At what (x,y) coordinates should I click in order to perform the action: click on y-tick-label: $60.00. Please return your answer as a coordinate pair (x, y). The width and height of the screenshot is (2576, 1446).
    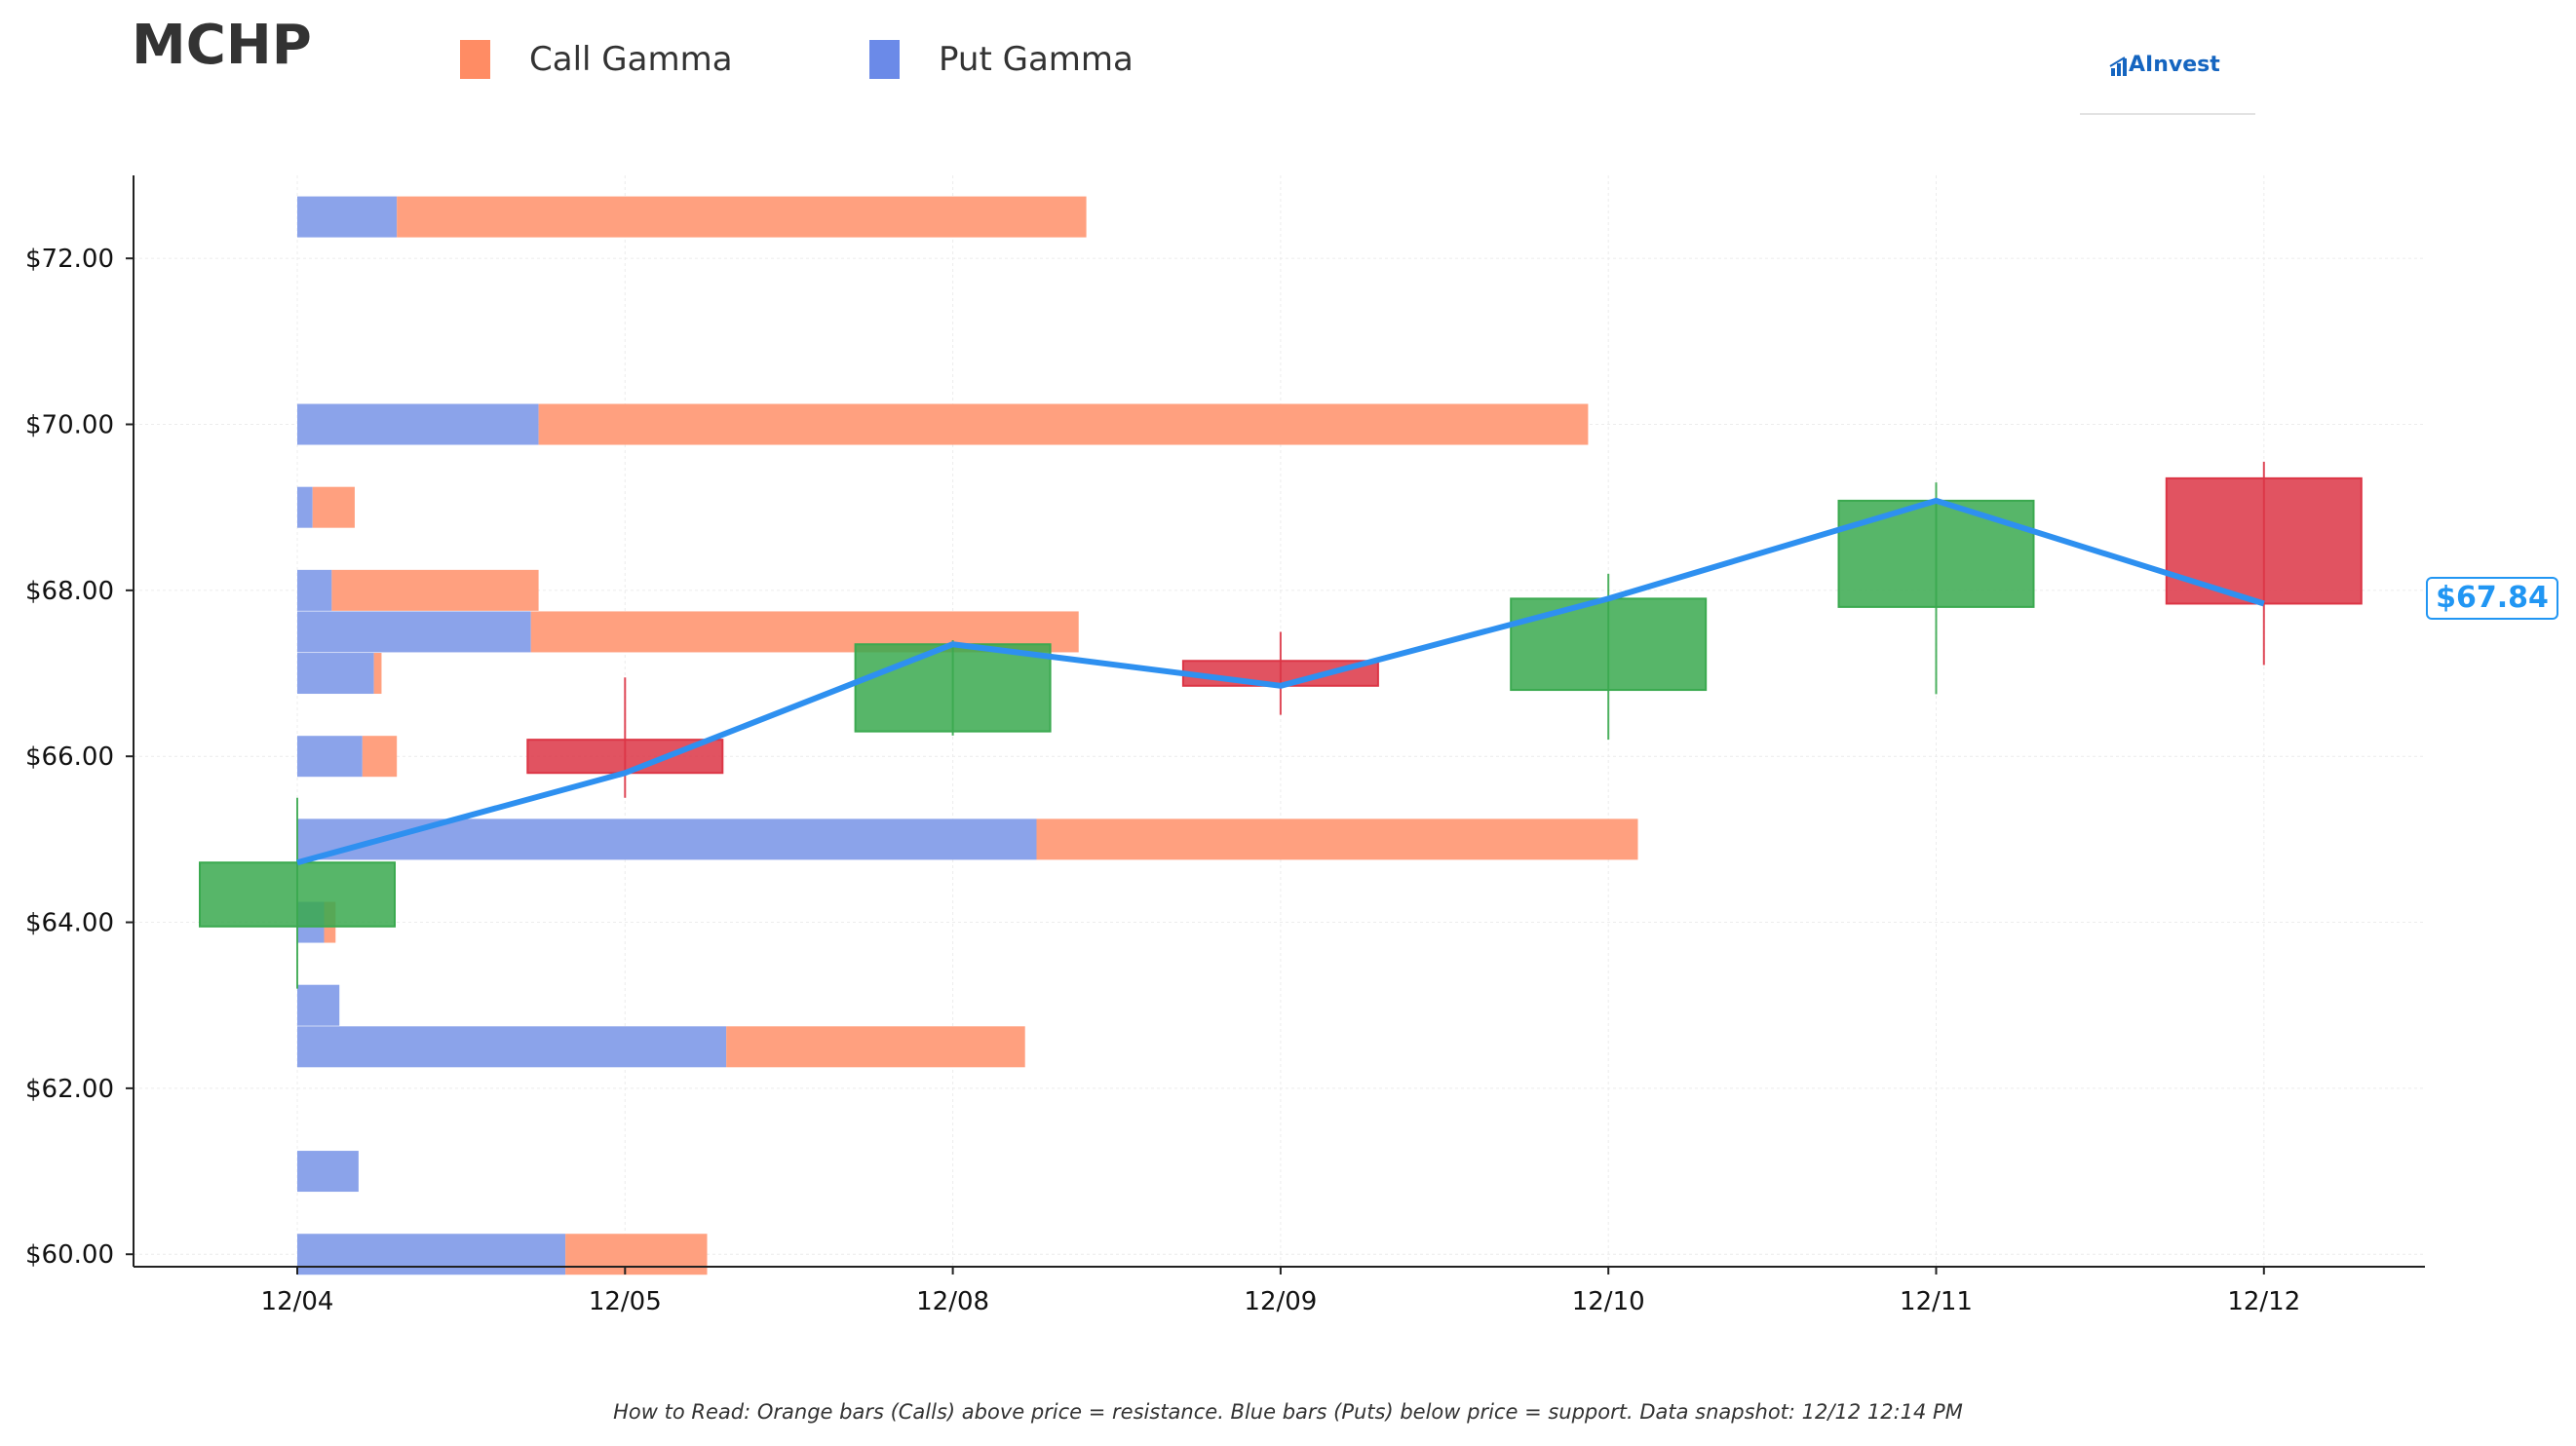
    Looking at the image, I should click on (69, 1255).